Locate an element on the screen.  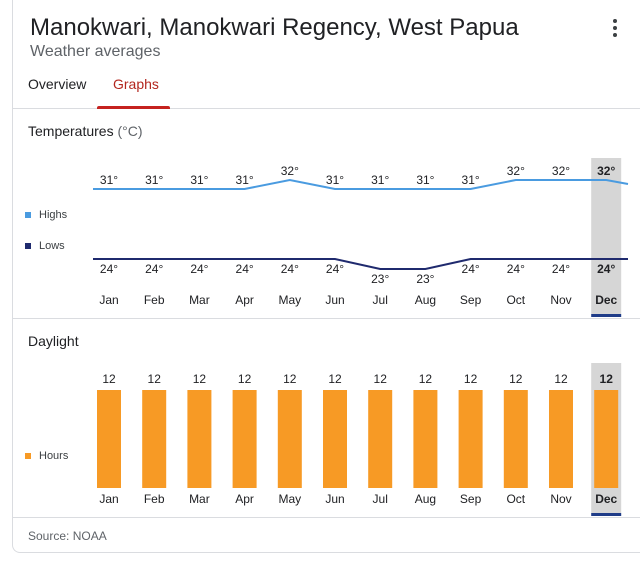
temperatures-title-text: Temperatures is located at coordinates (71, 131).